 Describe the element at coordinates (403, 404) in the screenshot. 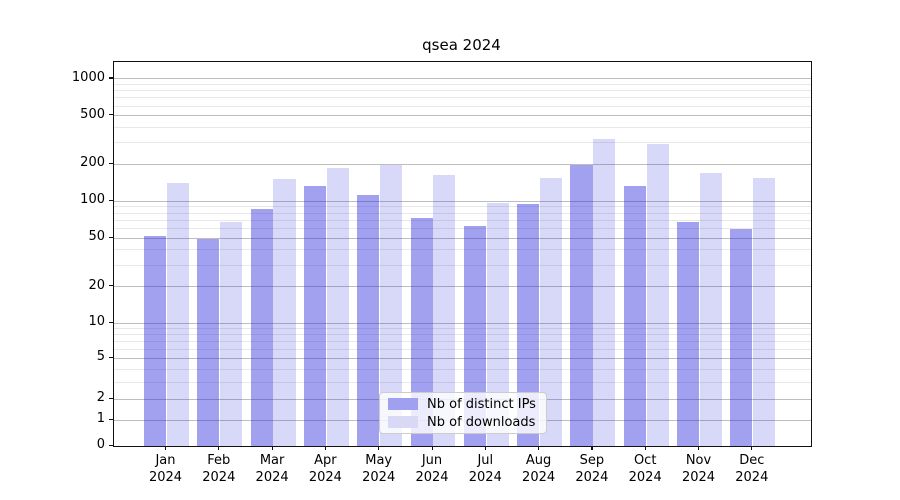

I see `legend-swatch-distinct-ips` at that location.